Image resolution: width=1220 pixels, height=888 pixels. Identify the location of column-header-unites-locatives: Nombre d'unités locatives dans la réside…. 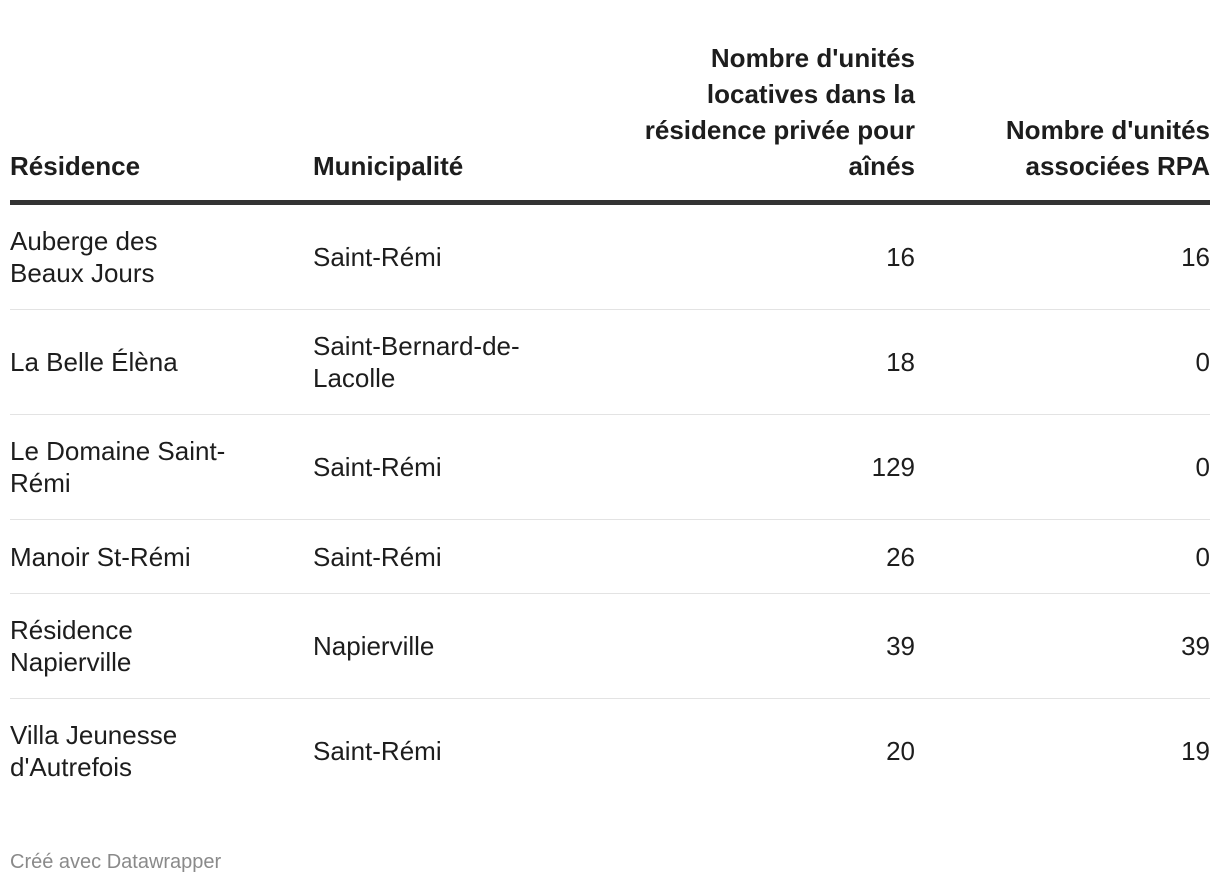
(765, 122).